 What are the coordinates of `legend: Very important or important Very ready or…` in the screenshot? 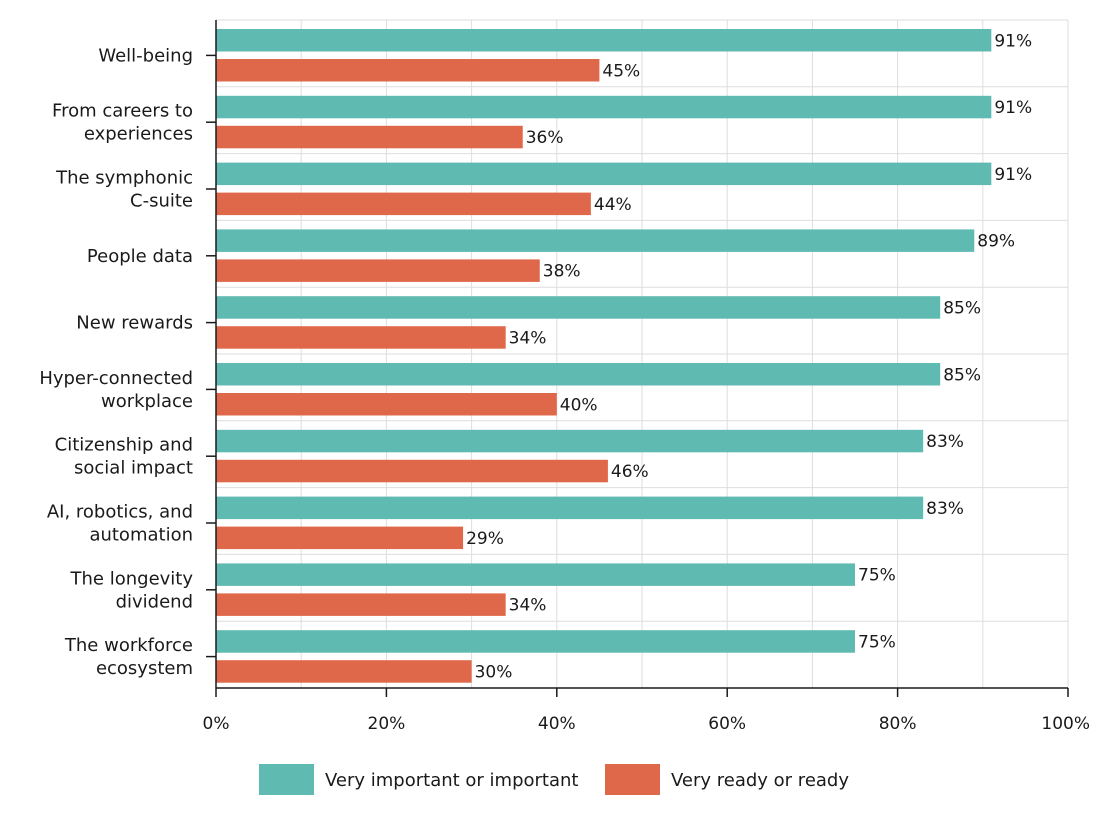 It's located at (554, 779).